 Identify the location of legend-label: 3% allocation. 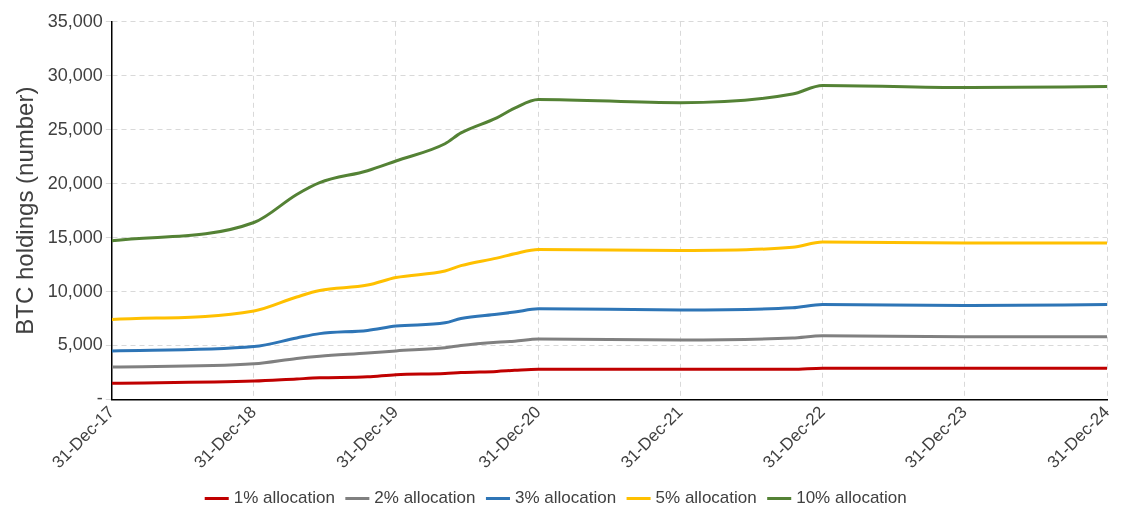
(565, 498).